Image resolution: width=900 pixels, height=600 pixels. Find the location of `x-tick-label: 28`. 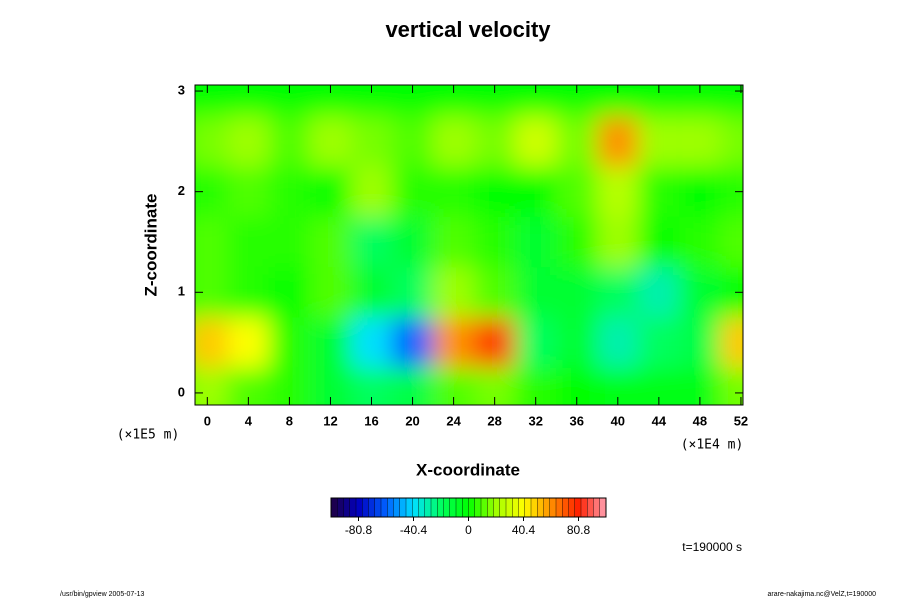

x-tick-label: 28 is located at coordinates (494, 420).